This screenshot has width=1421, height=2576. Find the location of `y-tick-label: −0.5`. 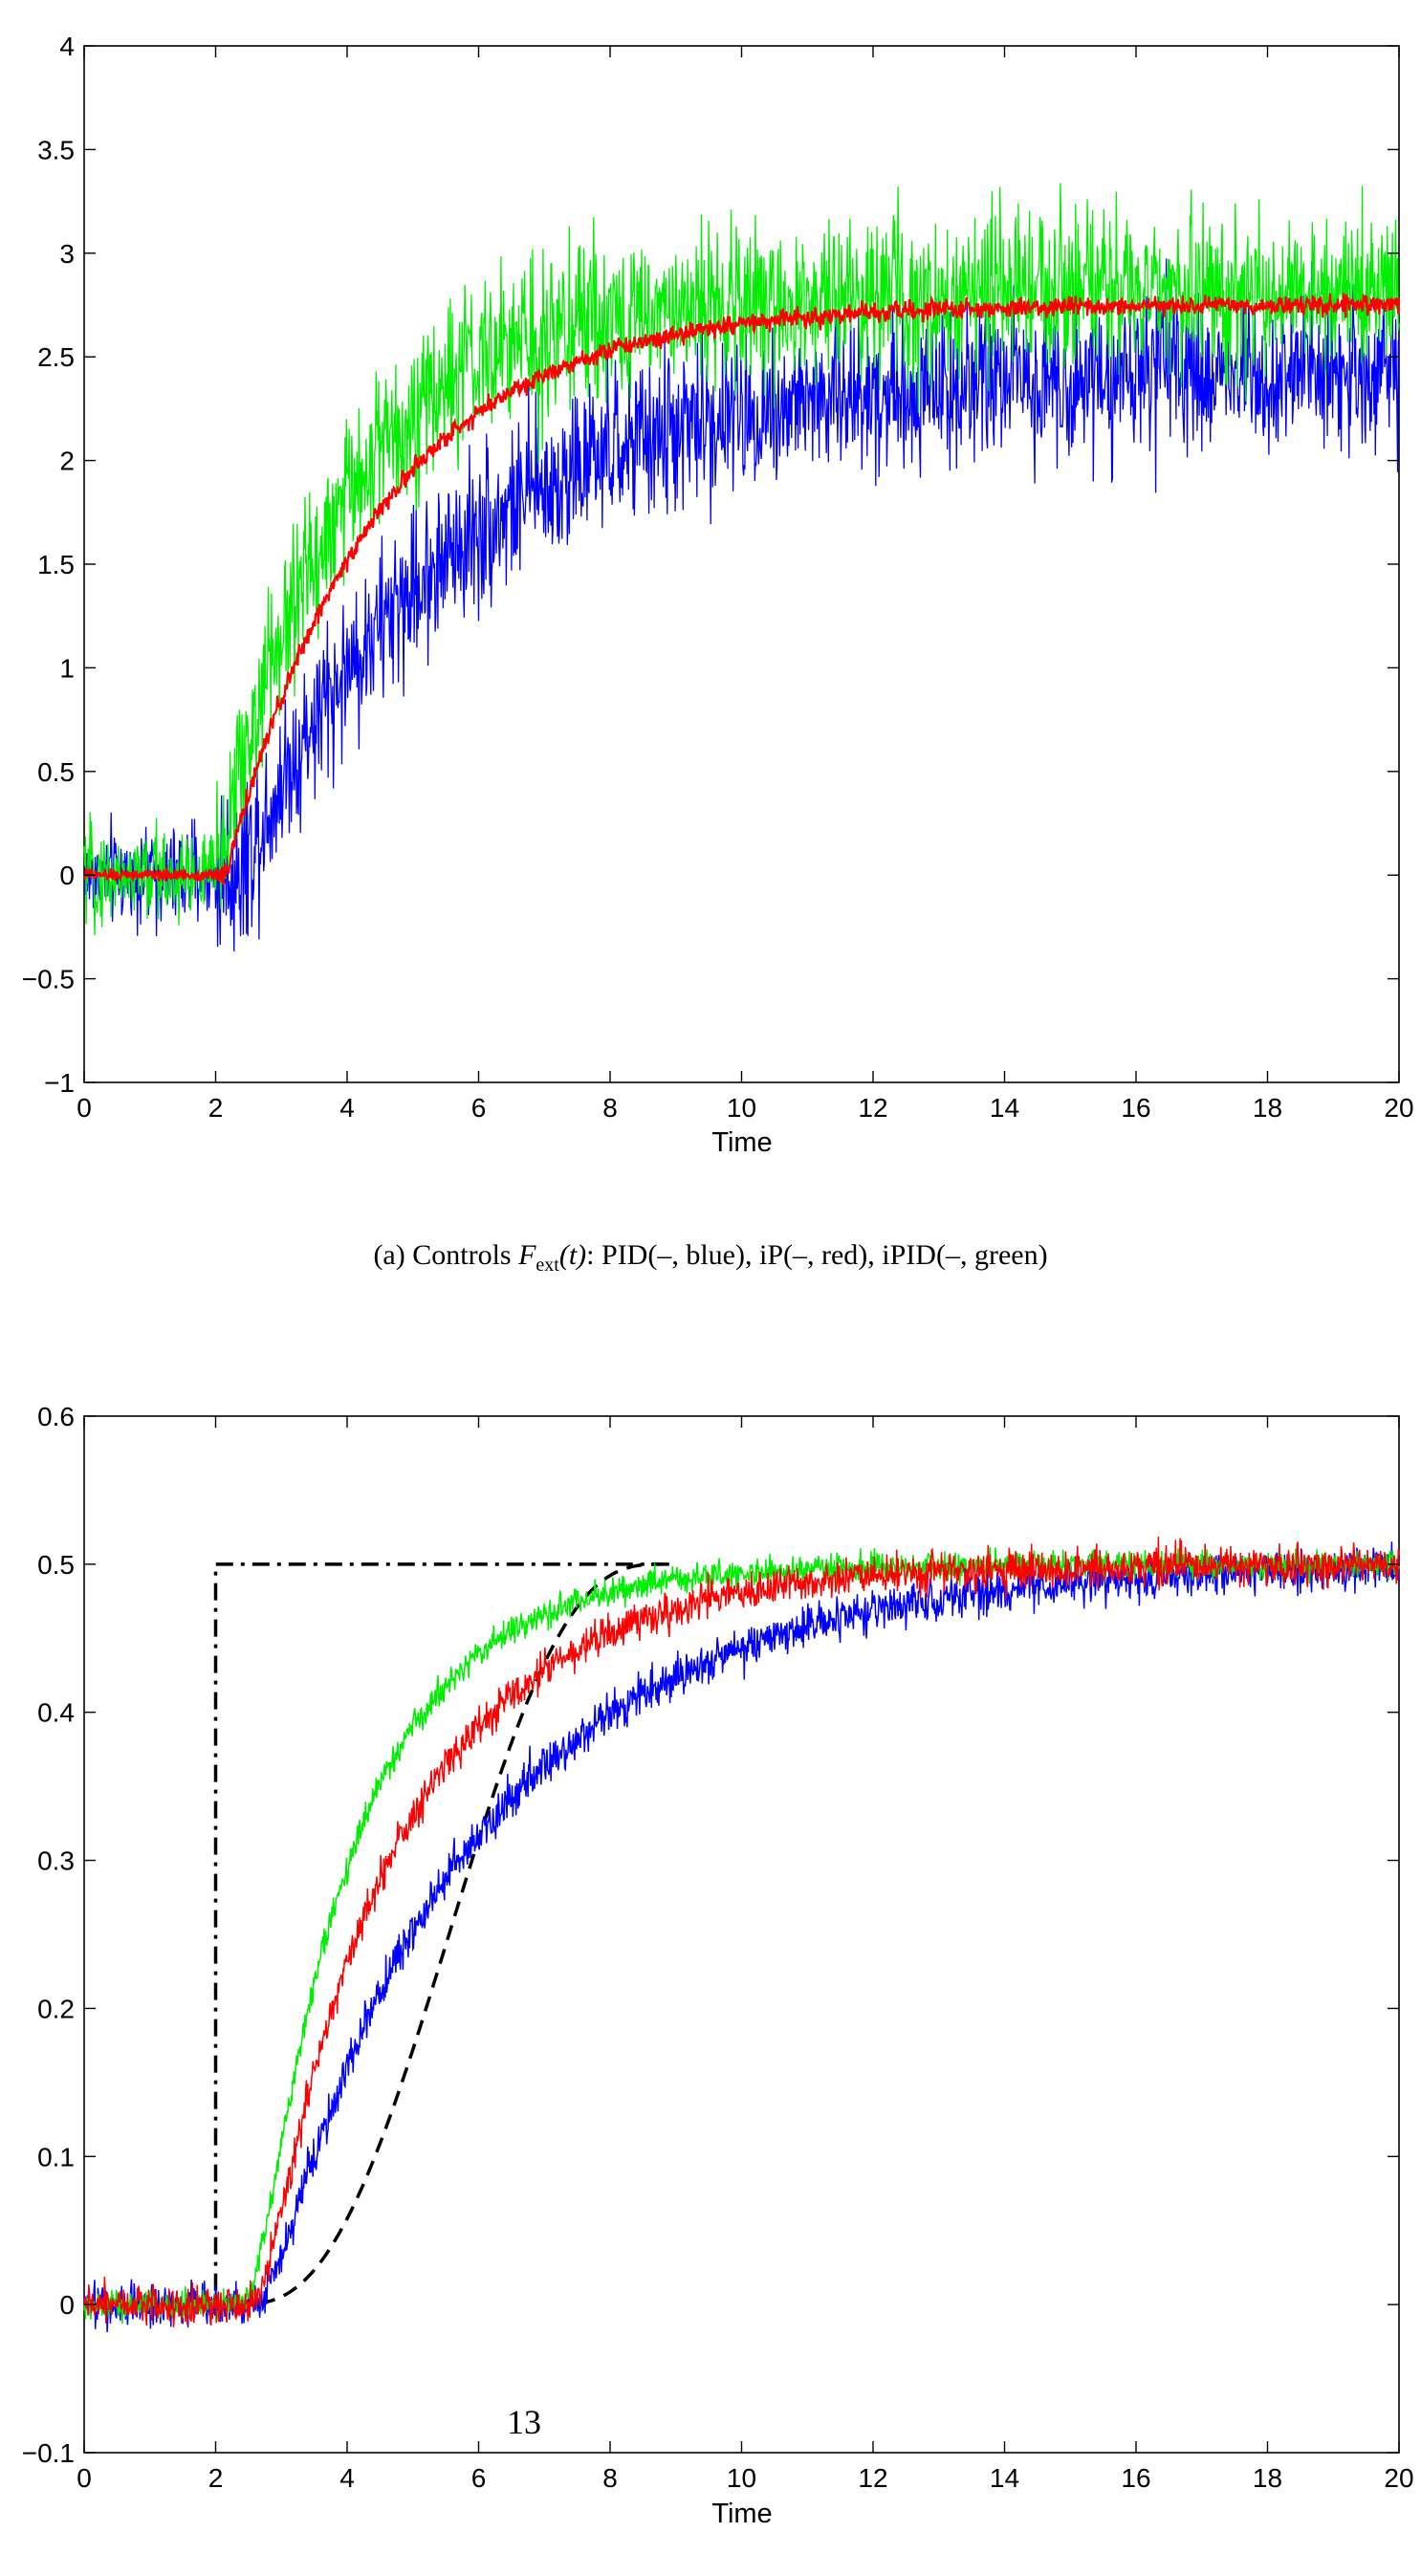

y-tick-label: −0.5 is located at coordinates (48, 979).